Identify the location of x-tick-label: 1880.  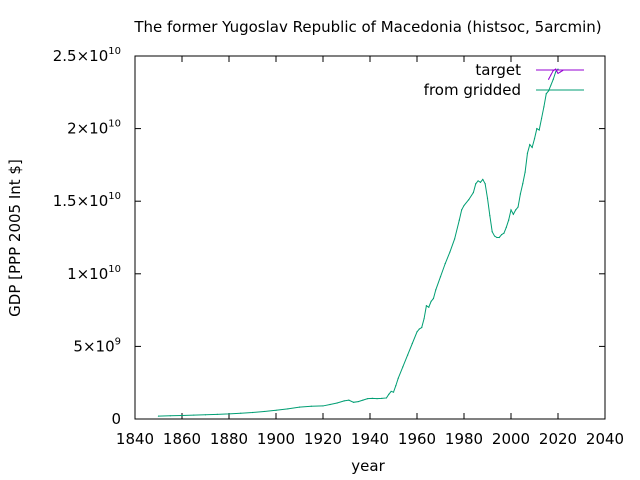
(229, 439).